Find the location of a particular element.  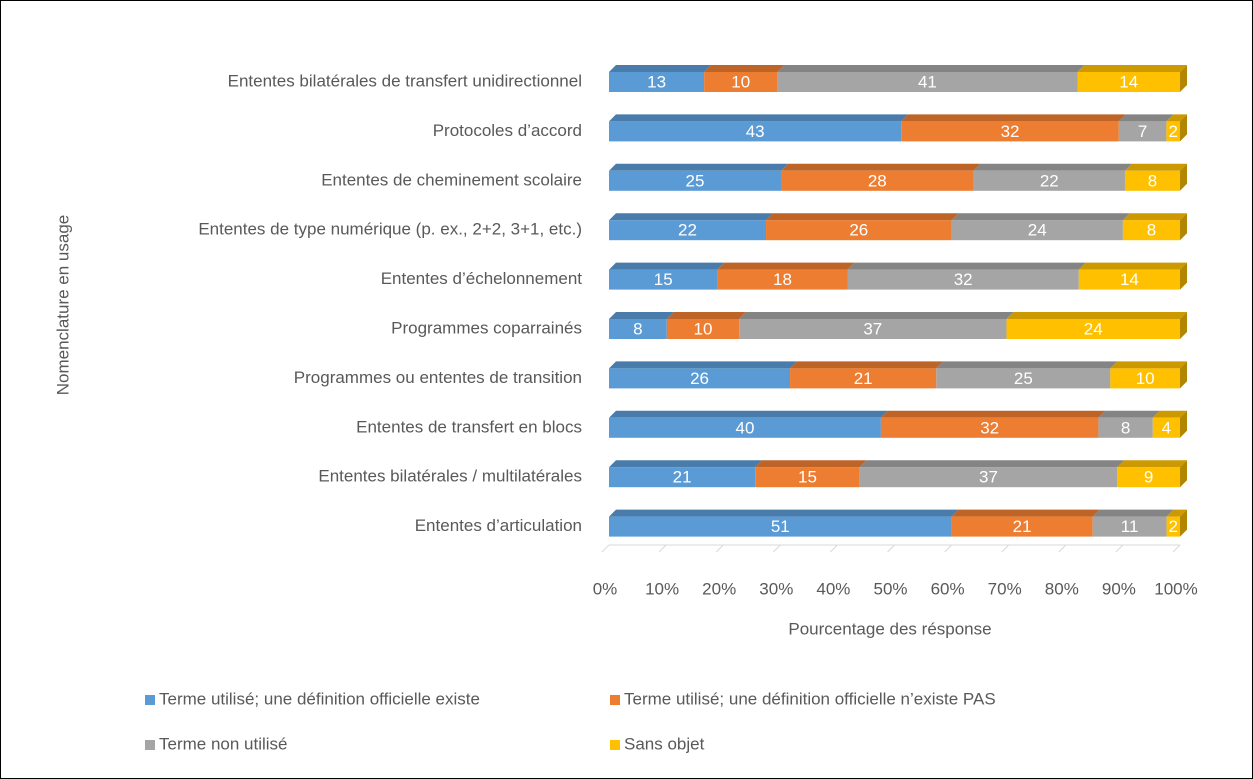

data-label: 7 is located at coordinates (1142, 131).